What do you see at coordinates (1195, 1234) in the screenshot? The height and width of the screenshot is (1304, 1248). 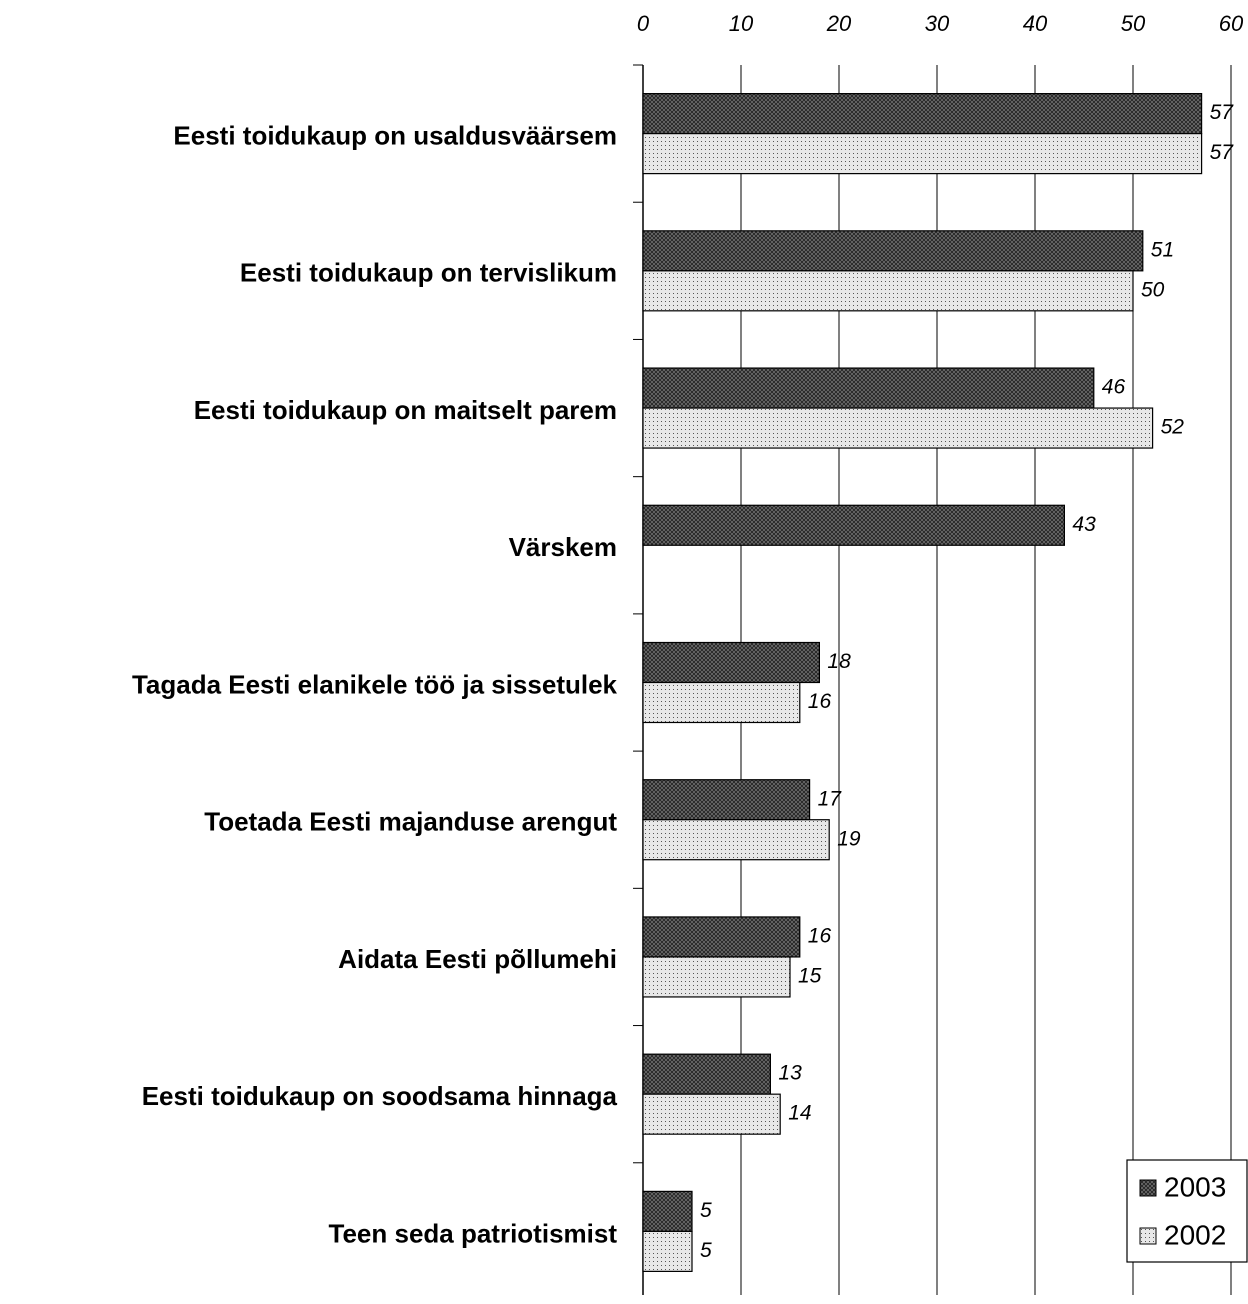 I see `legend-label: 2002` at bounding box center [1195, 1234].